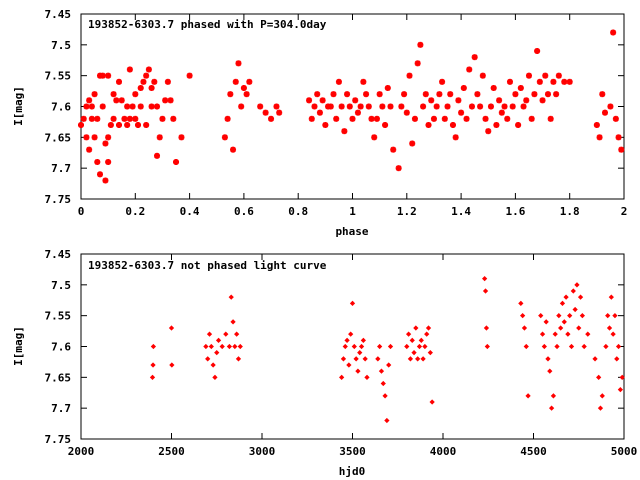 The height and width of the screenshot is (480, 640). What do you see at coordinates (58, 76) in the screenshot?
I see `phased-y-tick-label: 7.55` at bounding box center [58, 76].